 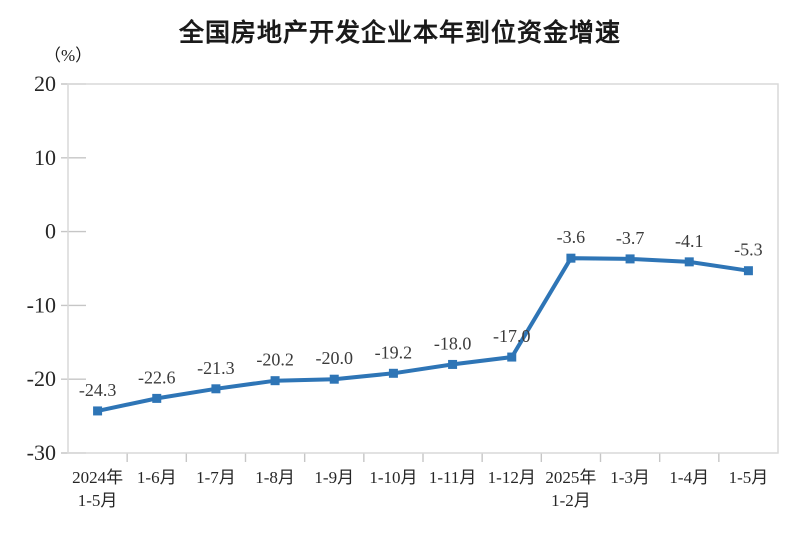 I want to click on data-value-label: -20.0, so click(x=335, y=358).